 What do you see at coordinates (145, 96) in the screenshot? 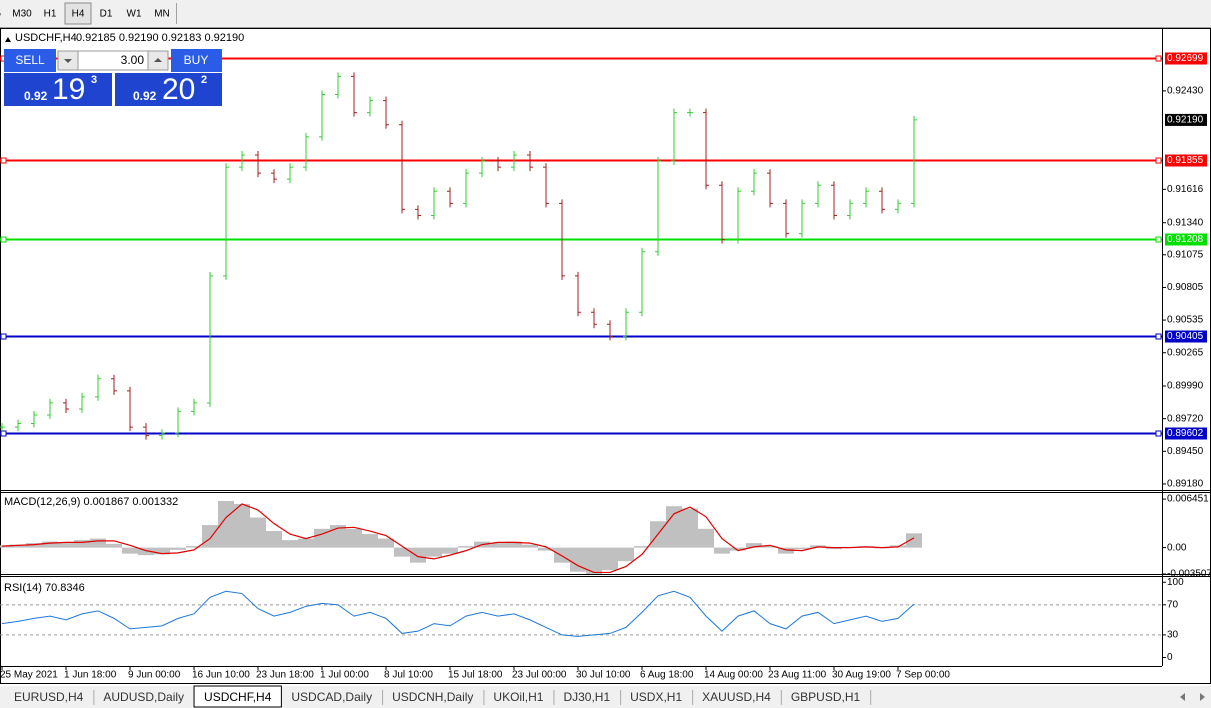
I see `ask-big: 0.92` at bounding box center [145, 96].